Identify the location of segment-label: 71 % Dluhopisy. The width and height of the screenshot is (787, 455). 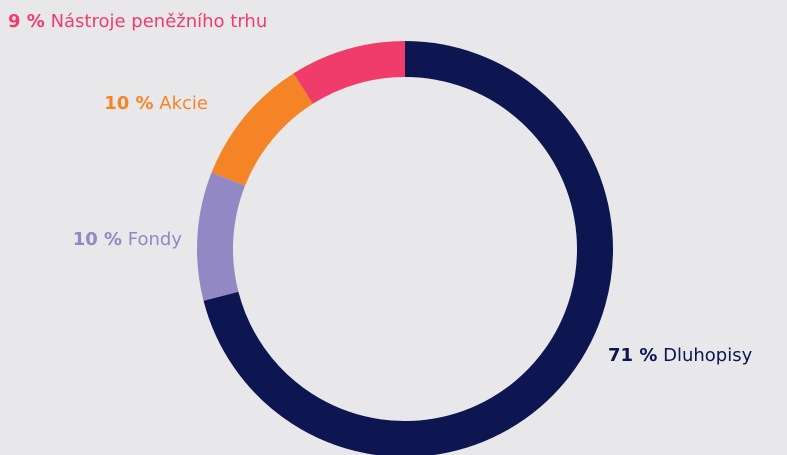
(680, 355).